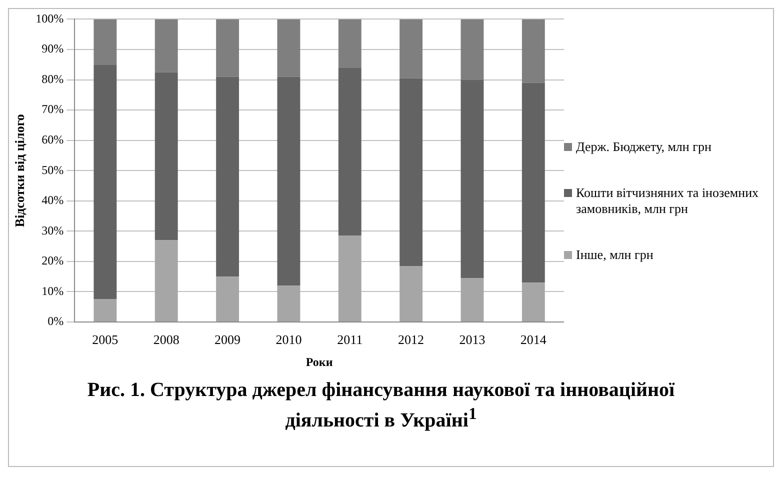 This screenshot has width=784, height=477. Describe the element at coordinates (381, 405) in the screenshot. I see `text: Рис. 1. Структура джерел фінансування наукової та інноваційної діяльності в Україні$^{1}$` at that location.